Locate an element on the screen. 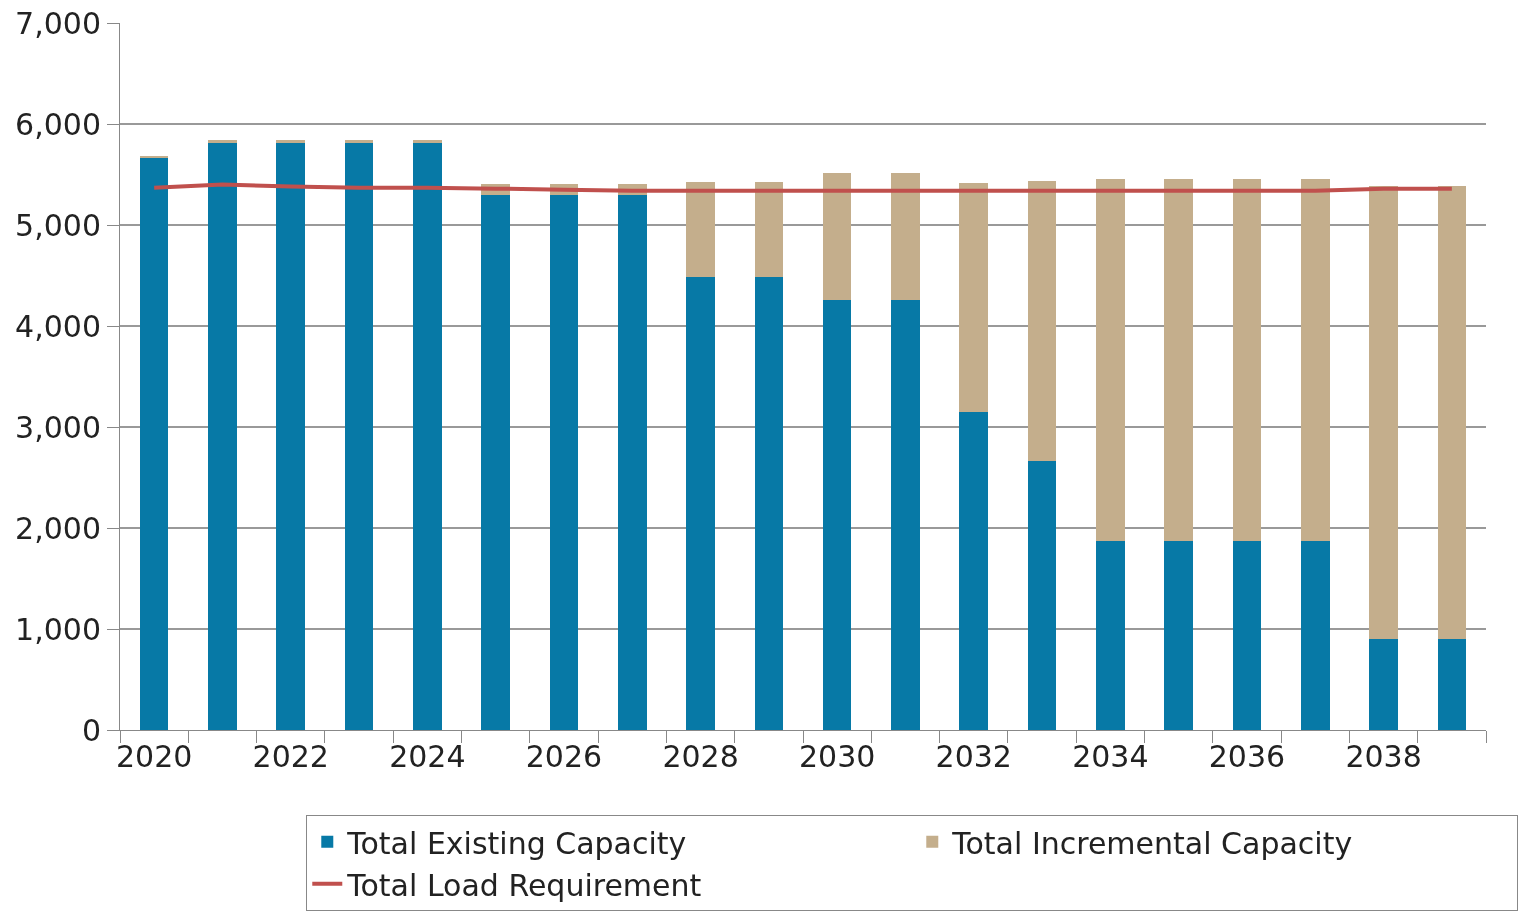 Image resolution: width=1523 pixels, height=916 pixels. y-tick-label: 3,000 is located at coordinates (58, 427).